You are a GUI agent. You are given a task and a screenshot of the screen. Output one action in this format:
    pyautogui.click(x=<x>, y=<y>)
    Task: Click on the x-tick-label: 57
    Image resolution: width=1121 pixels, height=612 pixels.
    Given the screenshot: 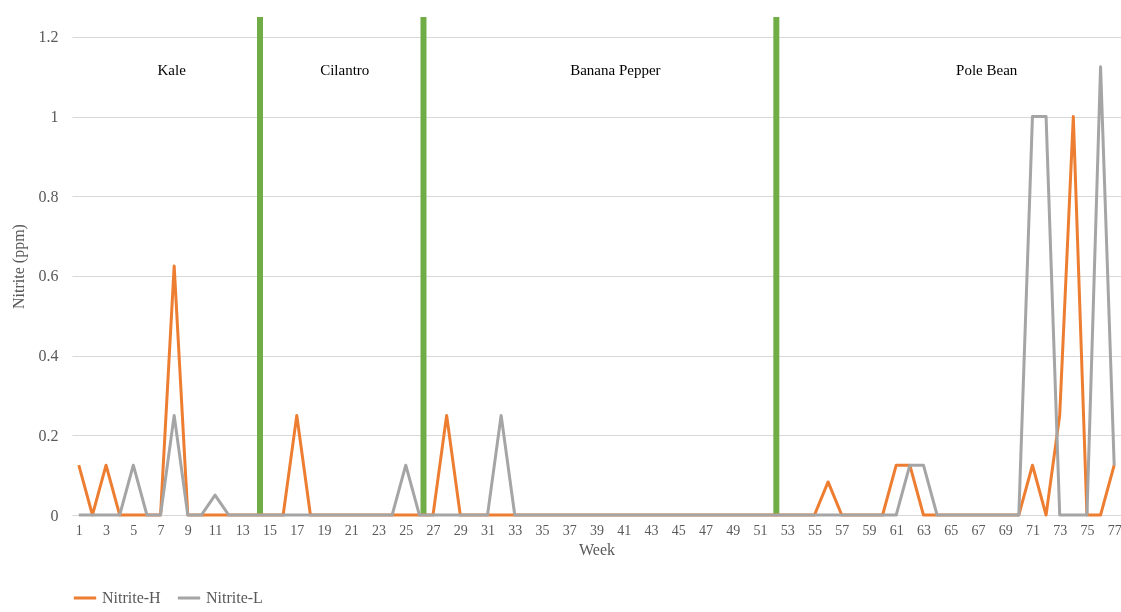 What is the action you would take?
    pyautogui.click(x=842, y=530)
    